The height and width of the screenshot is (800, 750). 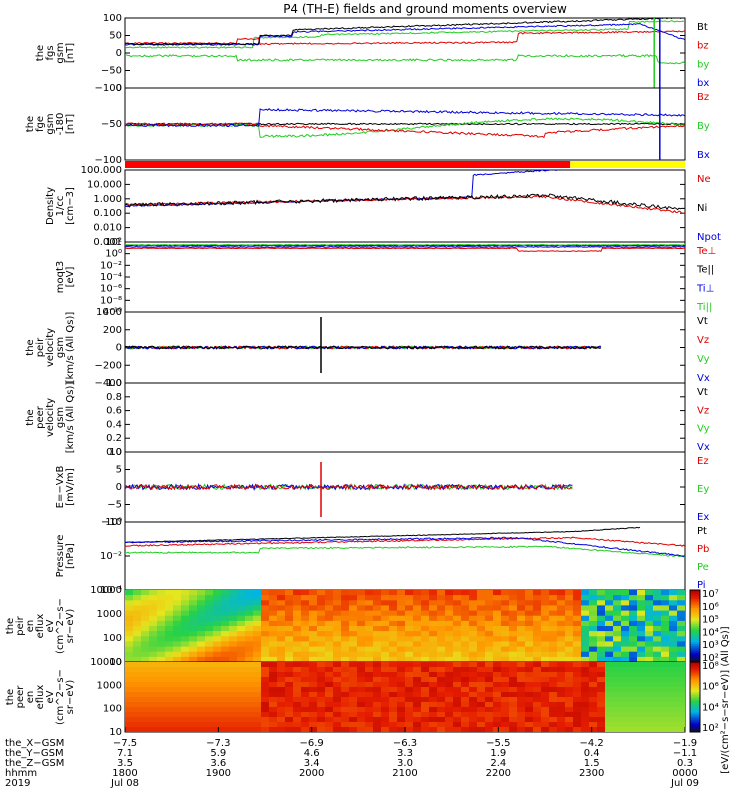 What do you see at coordinates (218, 753) in the screenshot?
I see `x-tick-label: 5.9` at bounding box center [218, 753].